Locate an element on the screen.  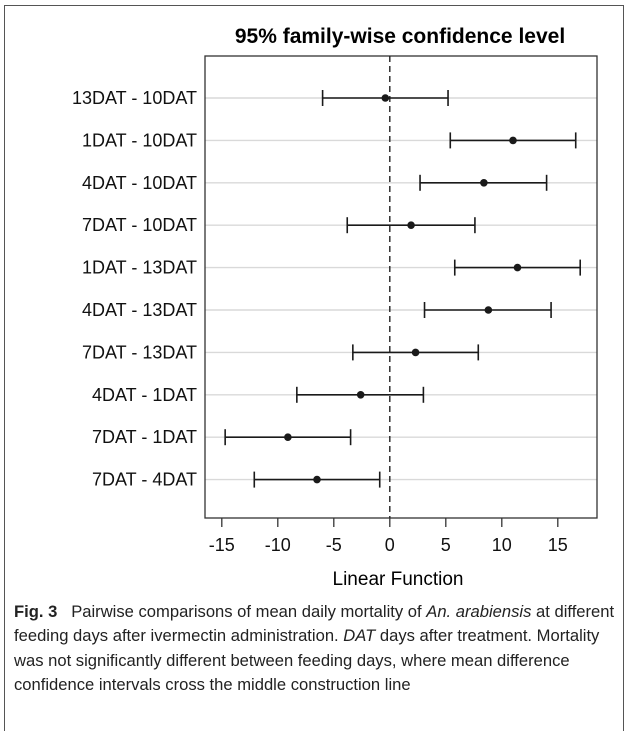
y-tick-label: 7DAT - 10DAT is located at coordinates (139, 225).